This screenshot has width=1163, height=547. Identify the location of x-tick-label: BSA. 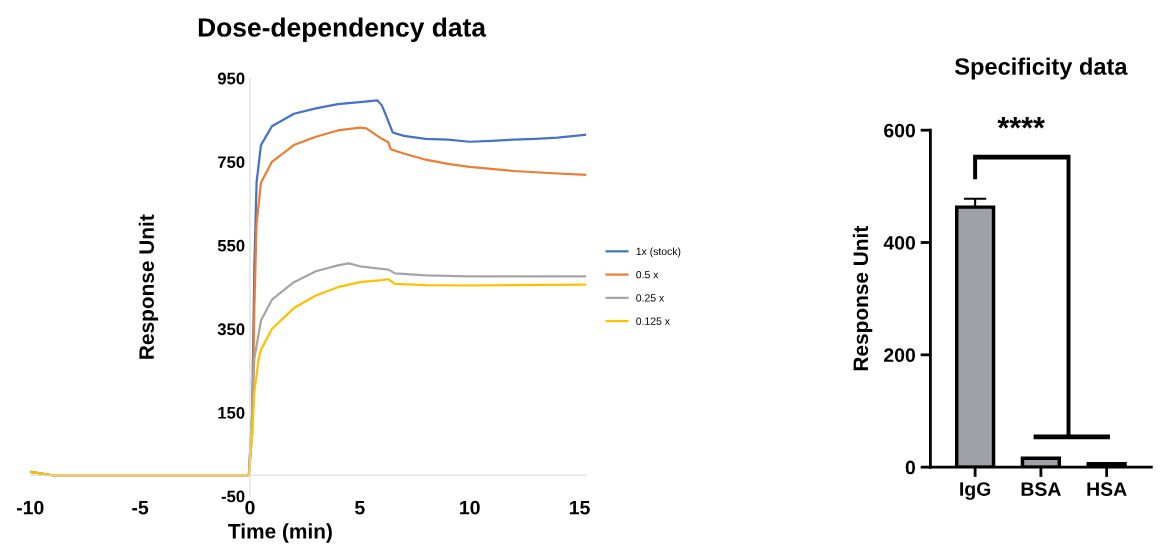
(1041, 489).